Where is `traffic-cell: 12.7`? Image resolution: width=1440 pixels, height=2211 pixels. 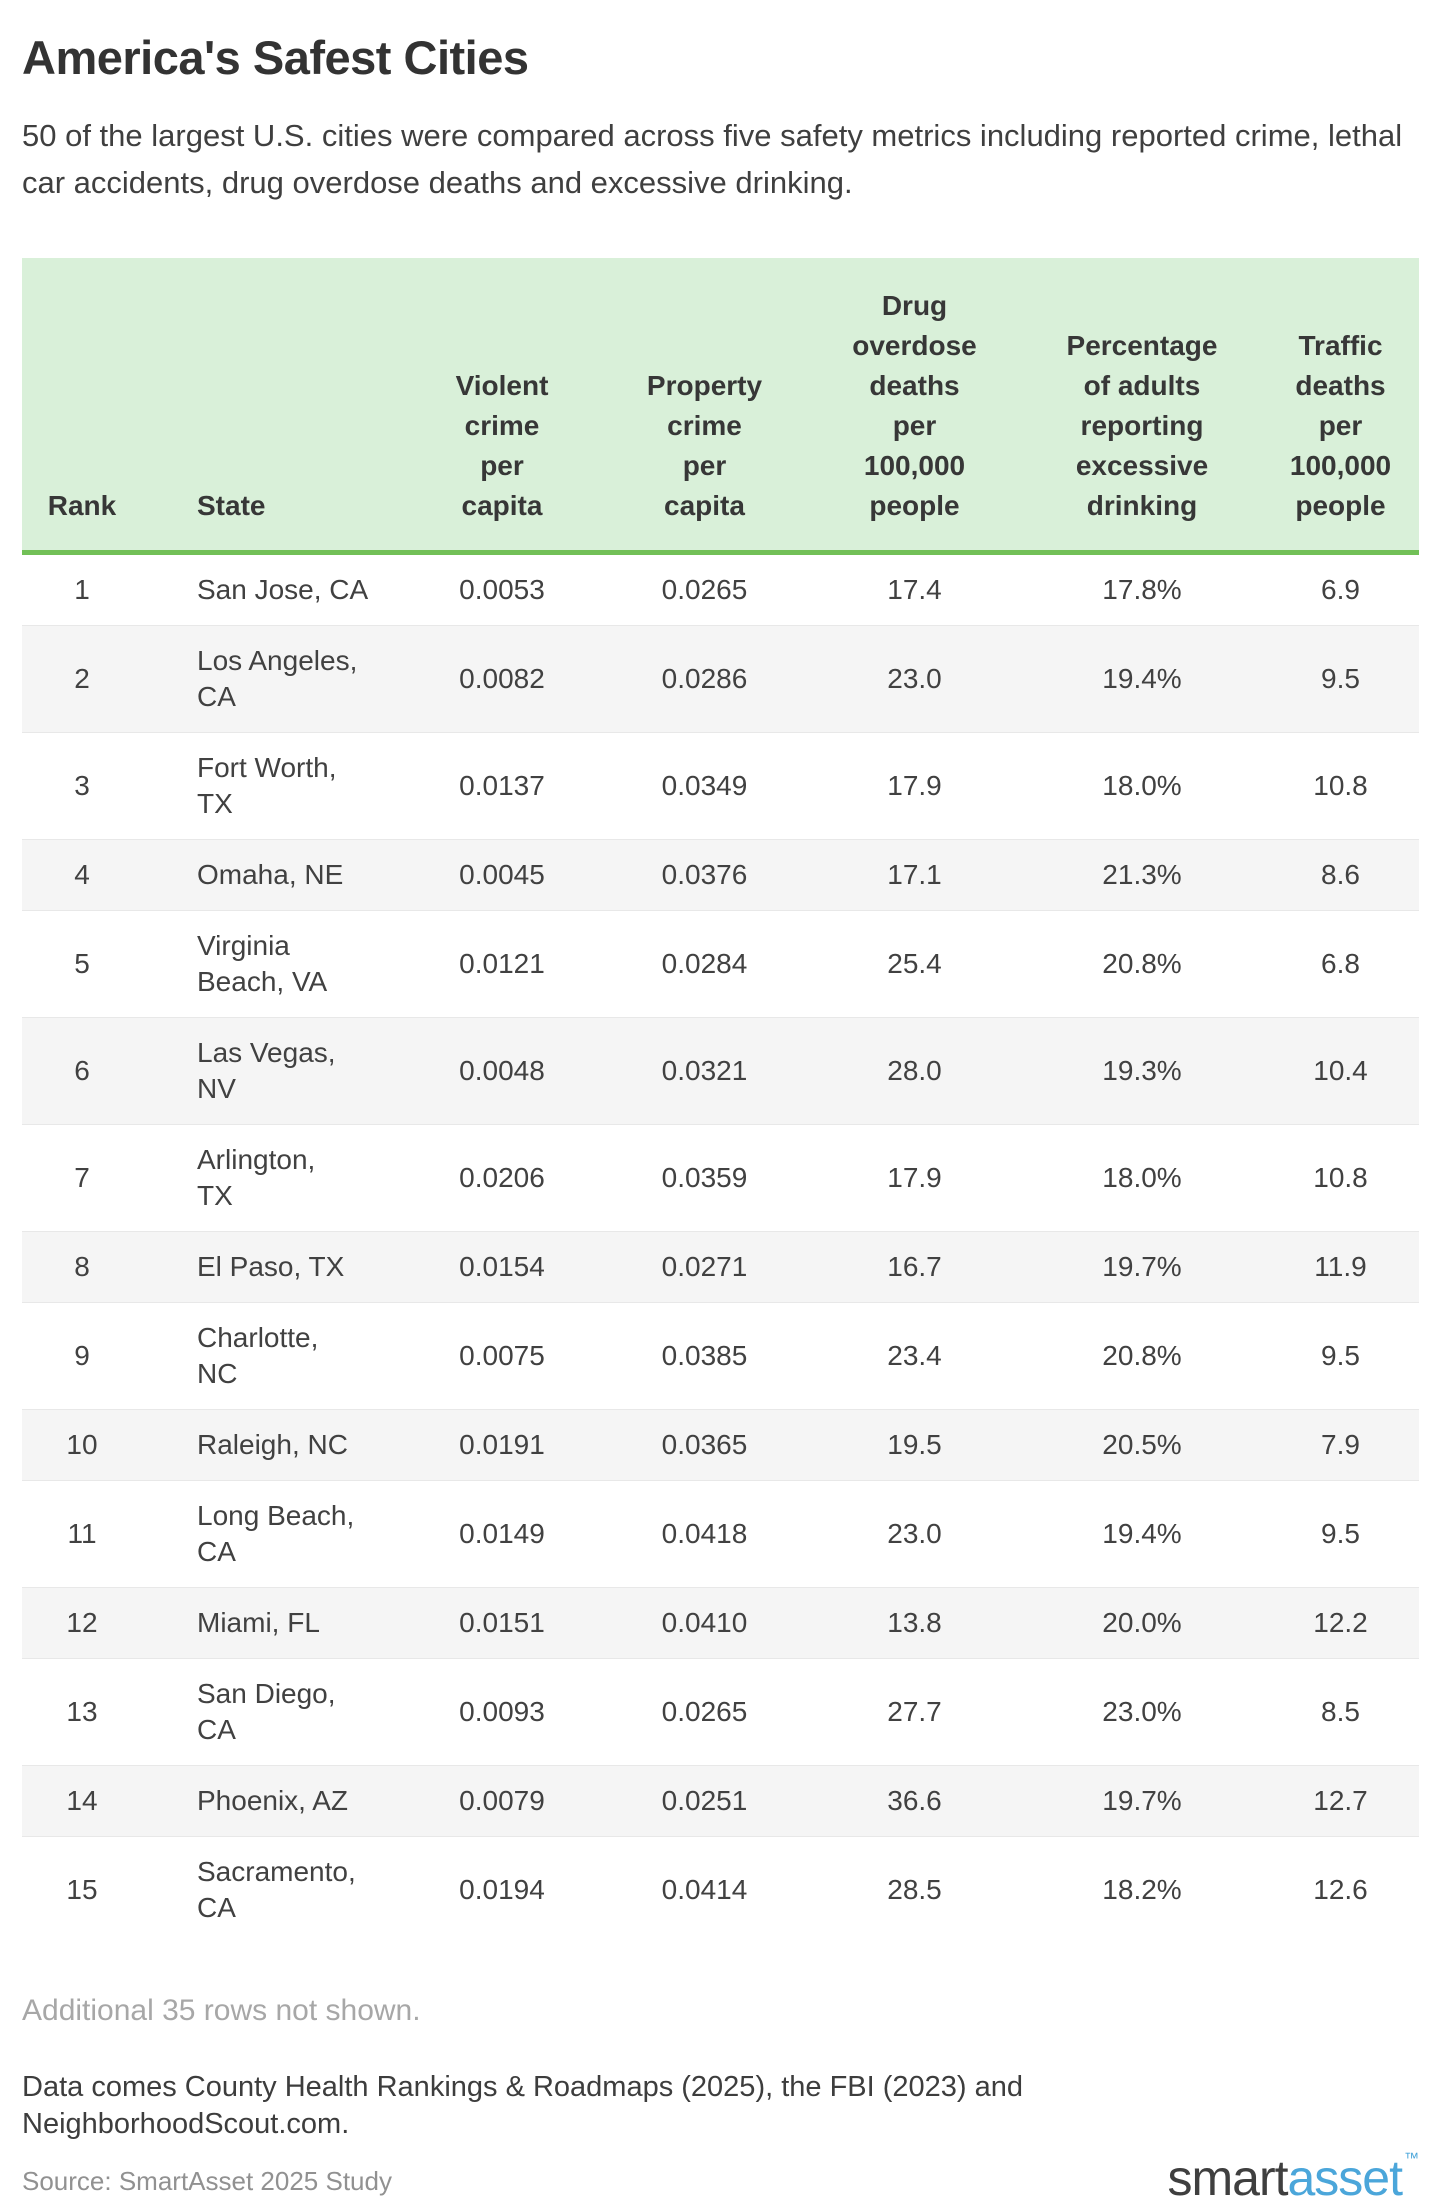 traffic-cell: 12.7 is located at coordinates (1340, 1800).